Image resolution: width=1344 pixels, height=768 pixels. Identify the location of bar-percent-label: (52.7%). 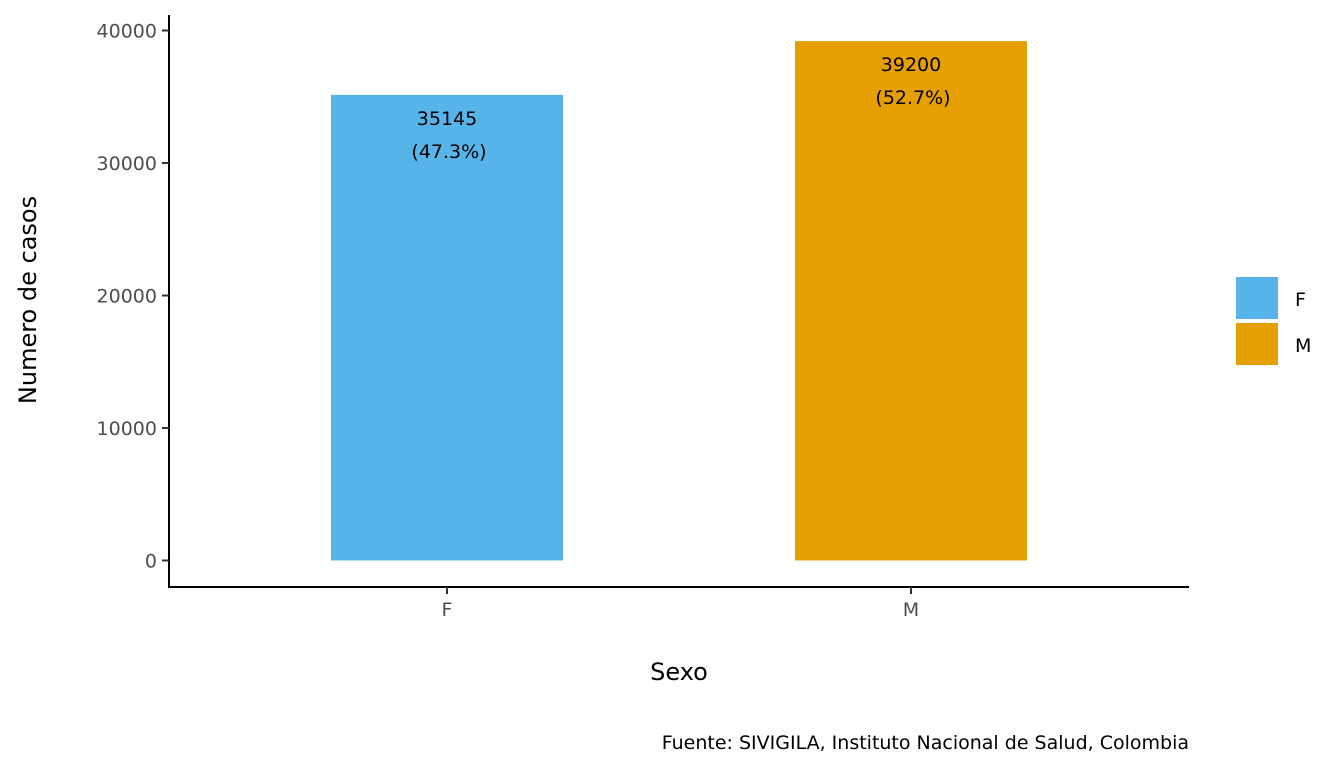
(912, 98).